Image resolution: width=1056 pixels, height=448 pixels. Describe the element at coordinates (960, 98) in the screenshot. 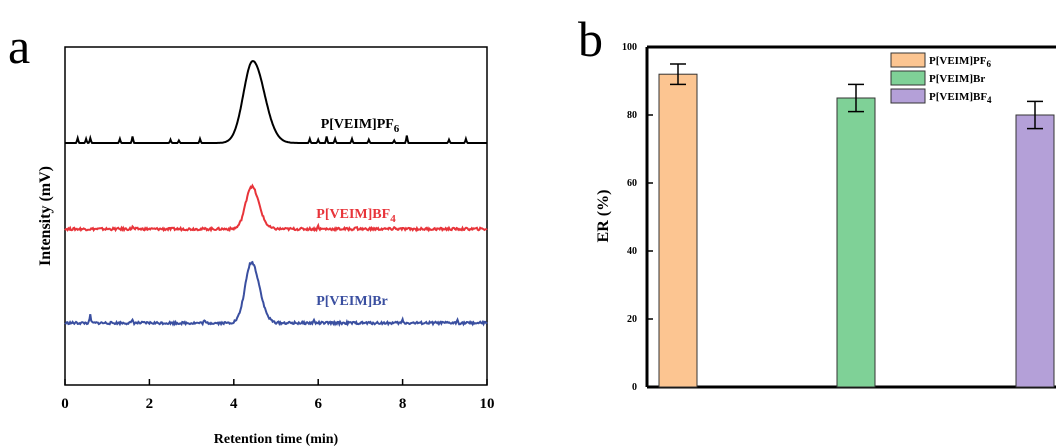

I see `legend-label: P[VEIM]BF4` at that location.